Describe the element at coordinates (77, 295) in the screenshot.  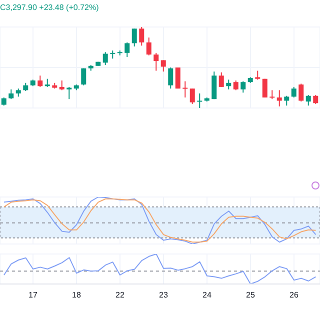
I see `x-tick-label: 18` at that location.